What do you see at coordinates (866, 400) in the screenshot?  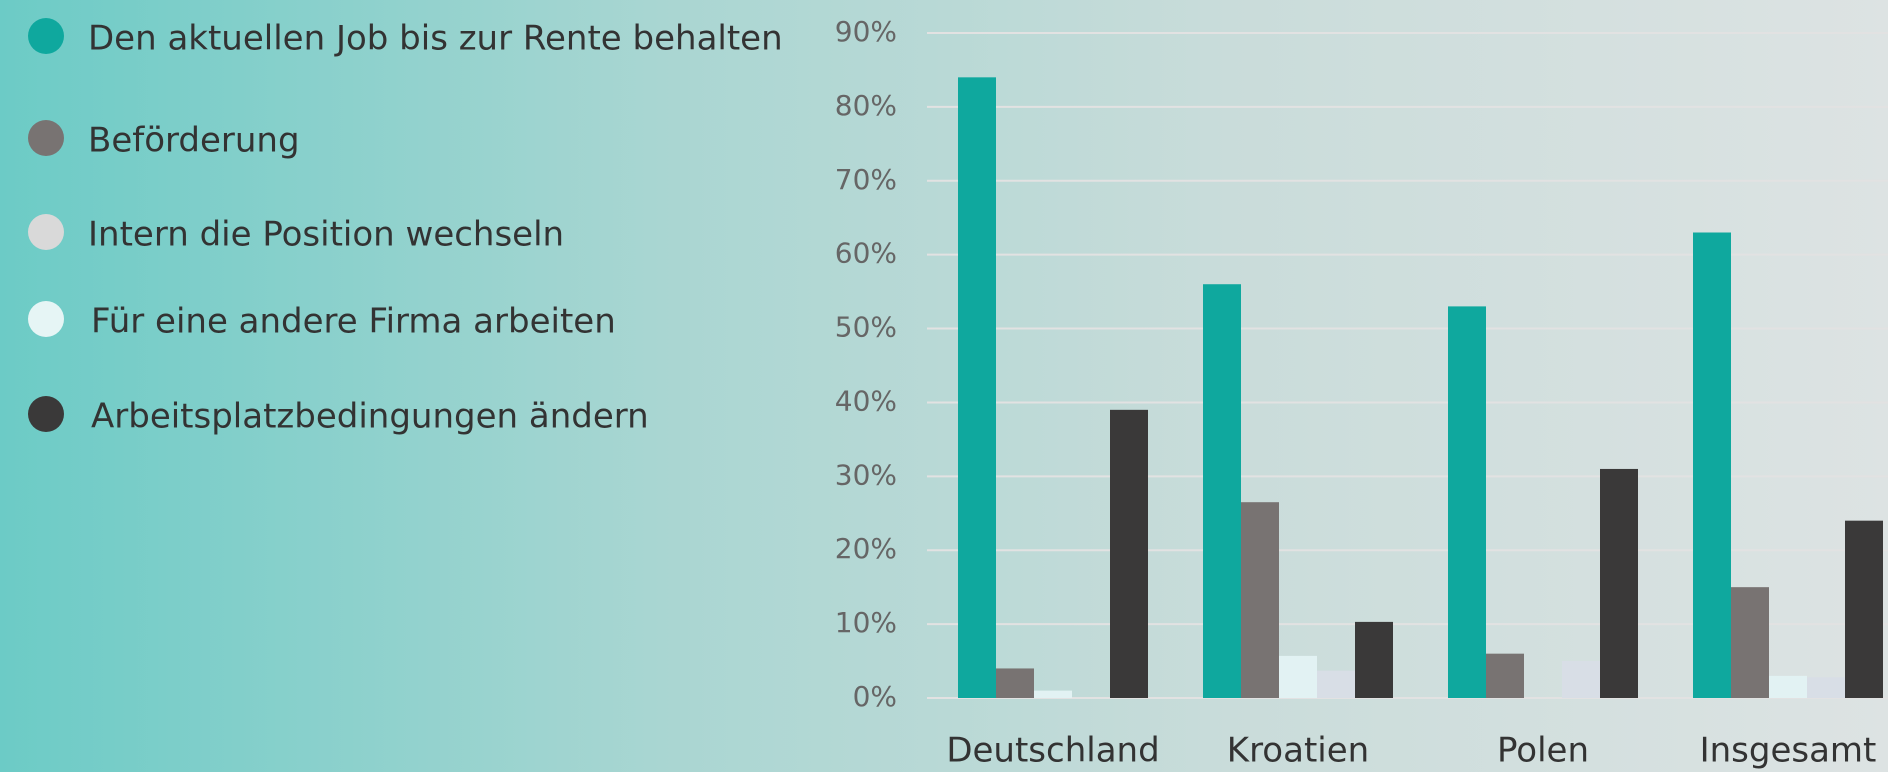 I see `y-tick-label: 40%` at bounding box center [866, 400].